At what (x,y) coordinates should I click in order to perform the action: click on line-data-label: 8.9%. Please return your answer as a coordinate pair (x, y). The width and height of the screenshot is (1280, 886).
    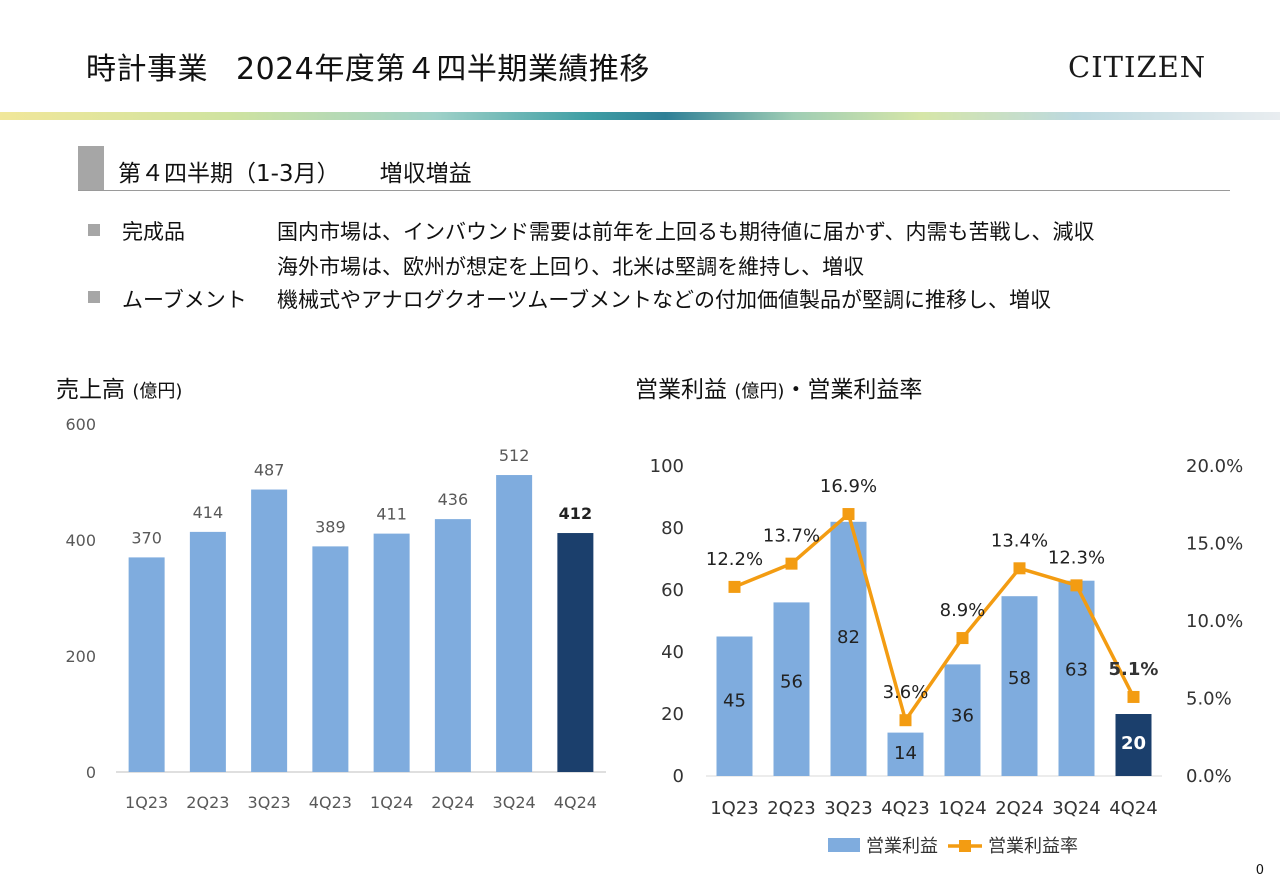
    Looking at the image, I should click on (963, 610).